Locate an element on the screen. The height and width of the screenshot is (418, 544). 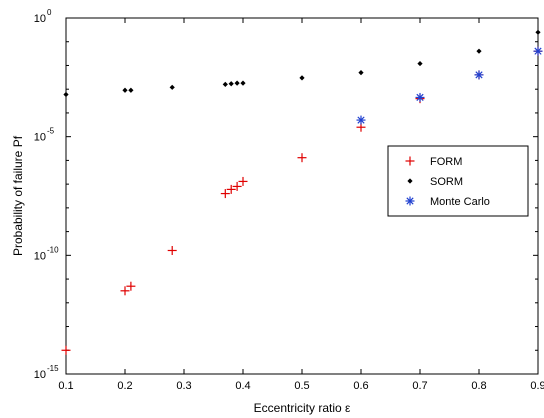
x-tick-label: 0.6 is located at coordinates (360, 386).